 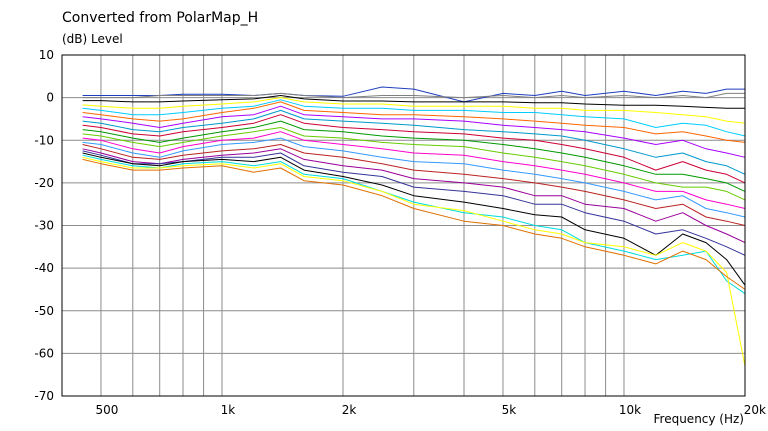 I want to click on y-tick-label: -60, so click(x=44, y=353).